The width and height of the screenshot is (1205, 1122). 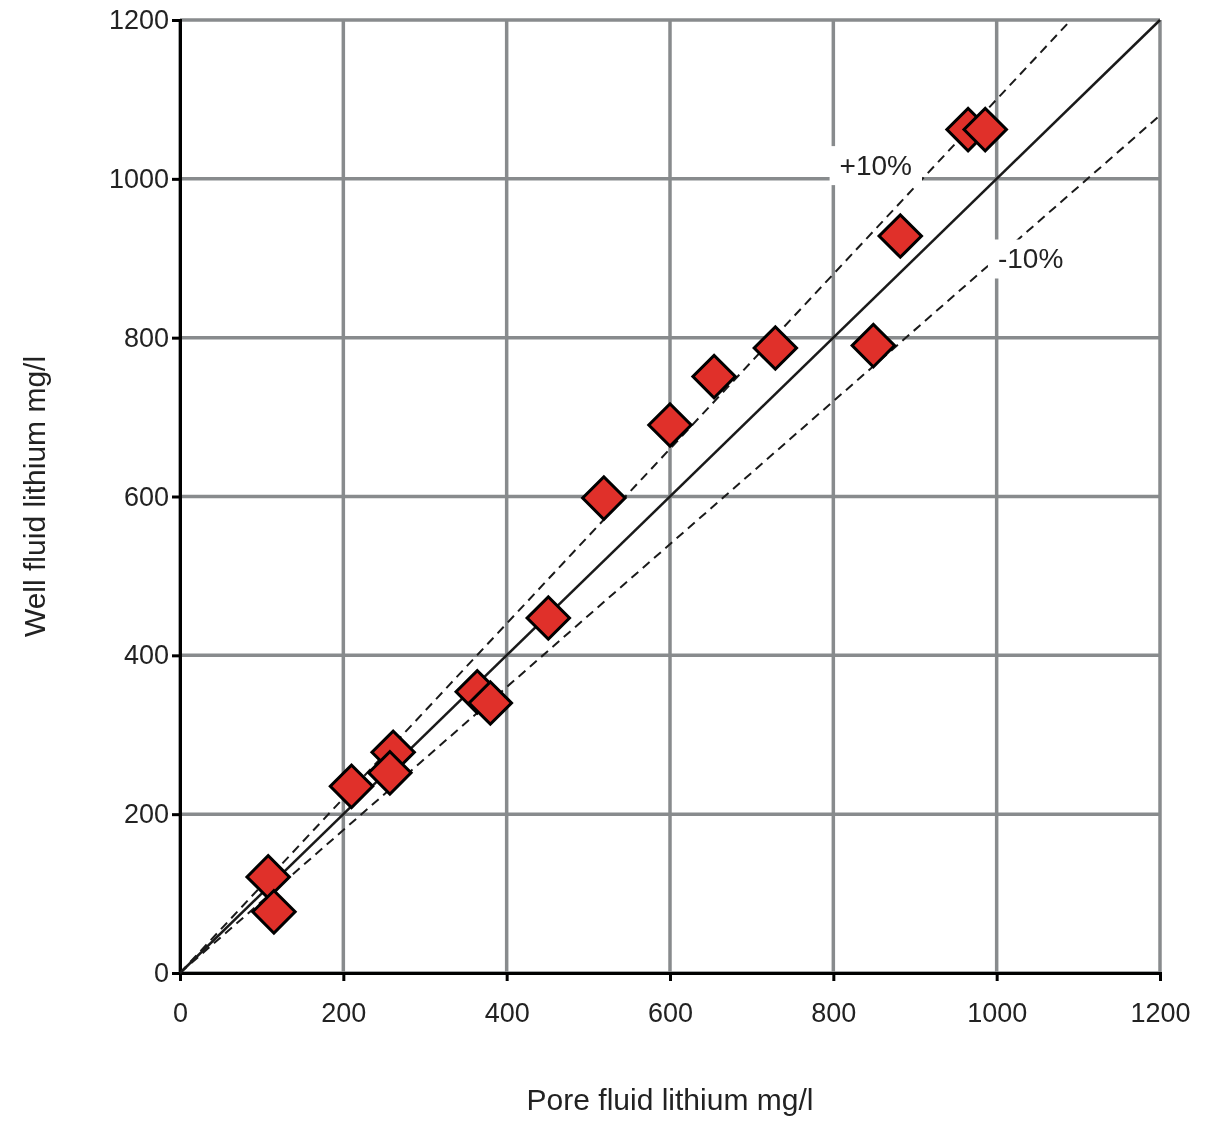 I want to click on x-tick-label: 600, so click(x=670, y=1012).